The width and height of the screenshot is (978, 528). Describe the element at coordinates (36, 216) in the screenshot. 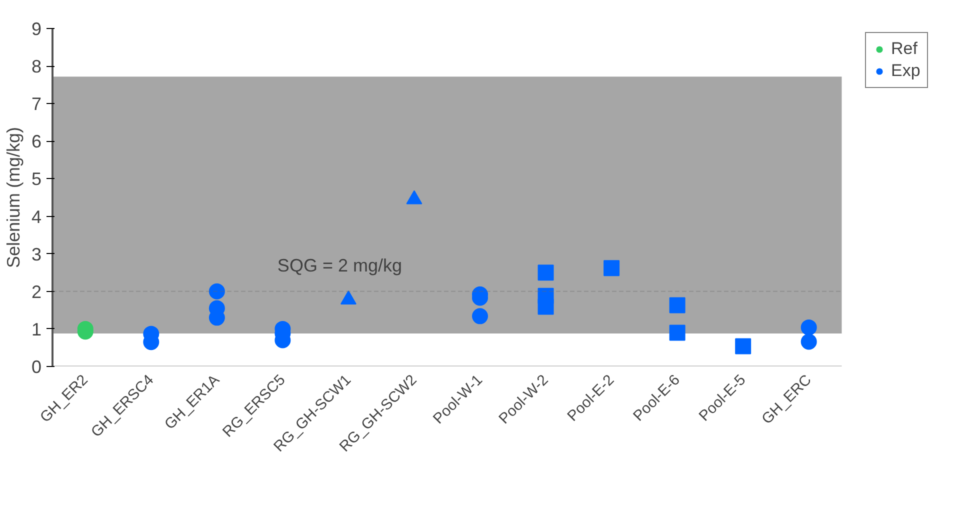

I see `y-tick-label: 4` at that location.